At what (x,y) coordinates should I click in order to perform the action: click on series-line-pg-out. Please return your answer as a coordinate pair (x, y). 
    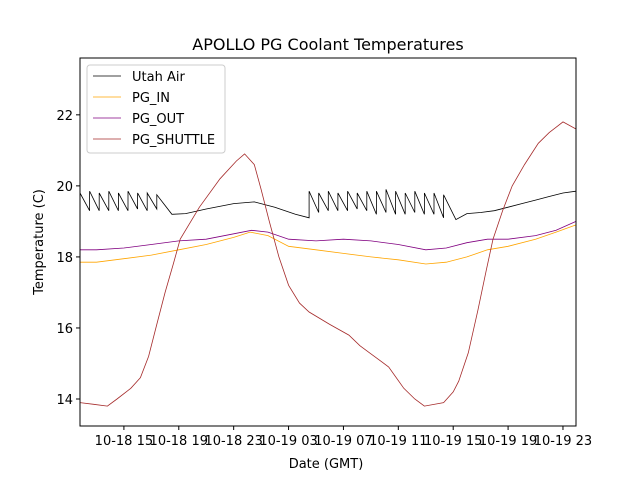
    Looking at the image, I should click on (328, 236).